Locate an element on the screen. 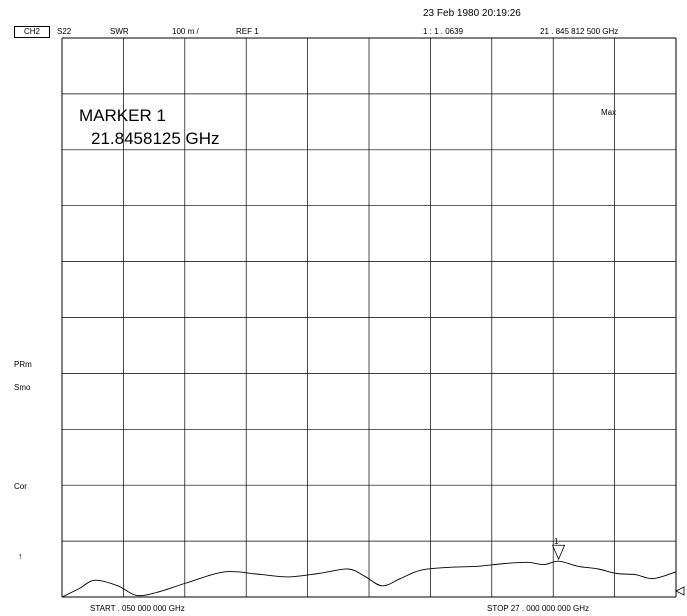 Image resolution: width=687 pixels, height=616 pixels. marker-frequency: 21.8458125 GHz is located at coordinates (155, 138).